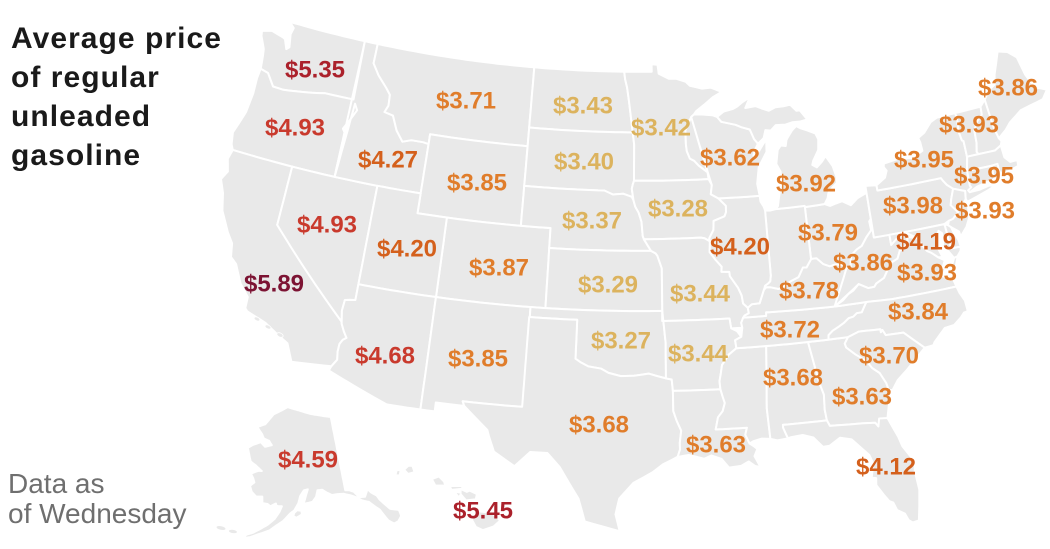 This screenshot has width=1050, height=549. I want to click on svg-text: $3.42, so click(661, 128).